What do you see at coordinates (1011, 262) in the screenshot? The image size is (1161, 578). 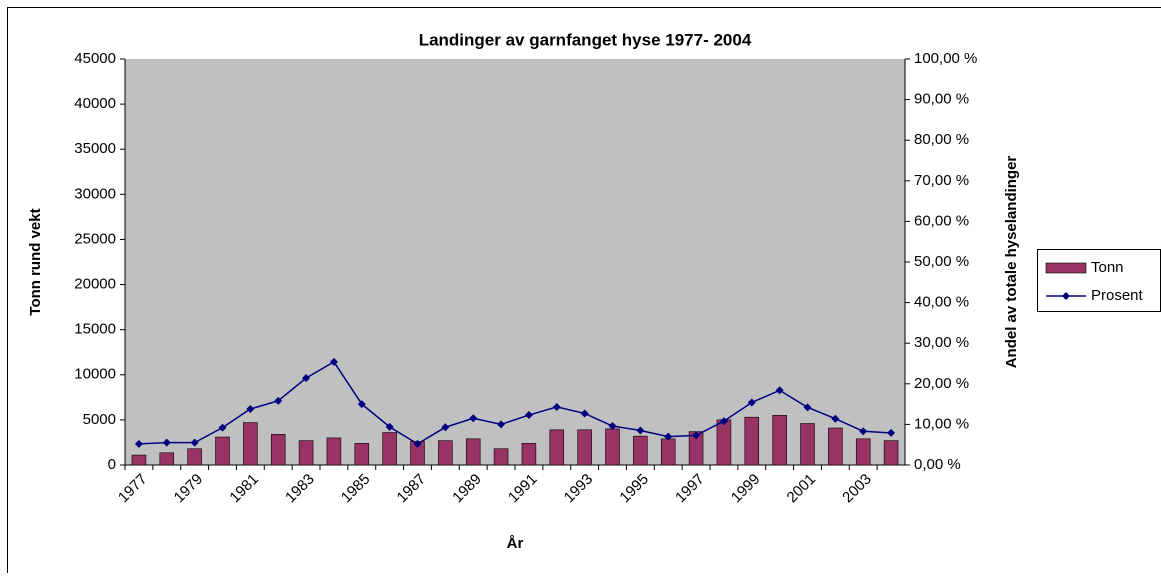 I see `y2-axis-label: Andel av totale hyselandinger` at bounding box center [1011, 262].